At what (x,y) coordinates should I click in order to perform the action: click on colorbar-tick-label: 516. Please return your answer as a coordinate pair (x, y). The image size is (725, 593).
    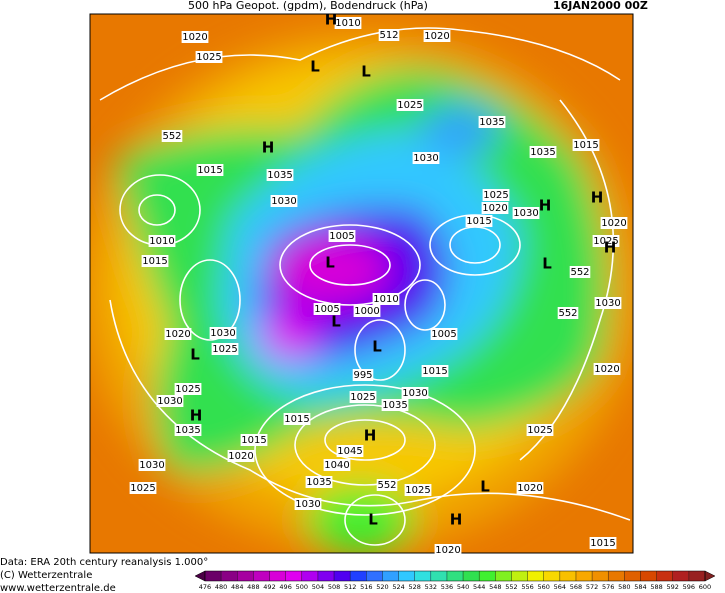
    Looking at the image, I should click on (366, 587).